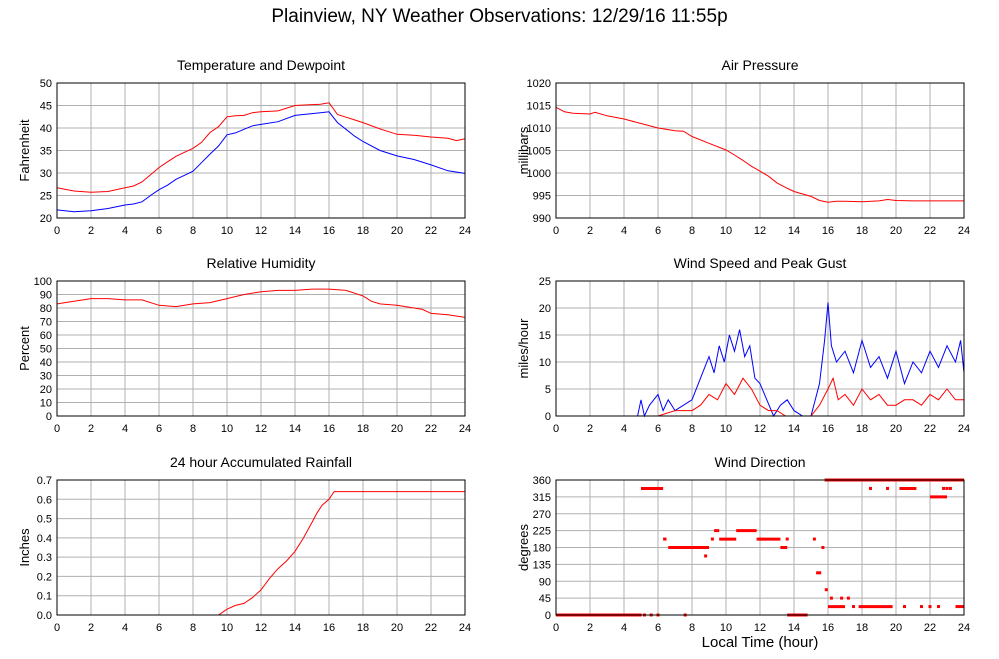 This screenshot has width=999, height=659. What do you see at coordinates (46, 152) in the screenshot?
I see `y-tick-label: 35` at bounding box center [46, 152].